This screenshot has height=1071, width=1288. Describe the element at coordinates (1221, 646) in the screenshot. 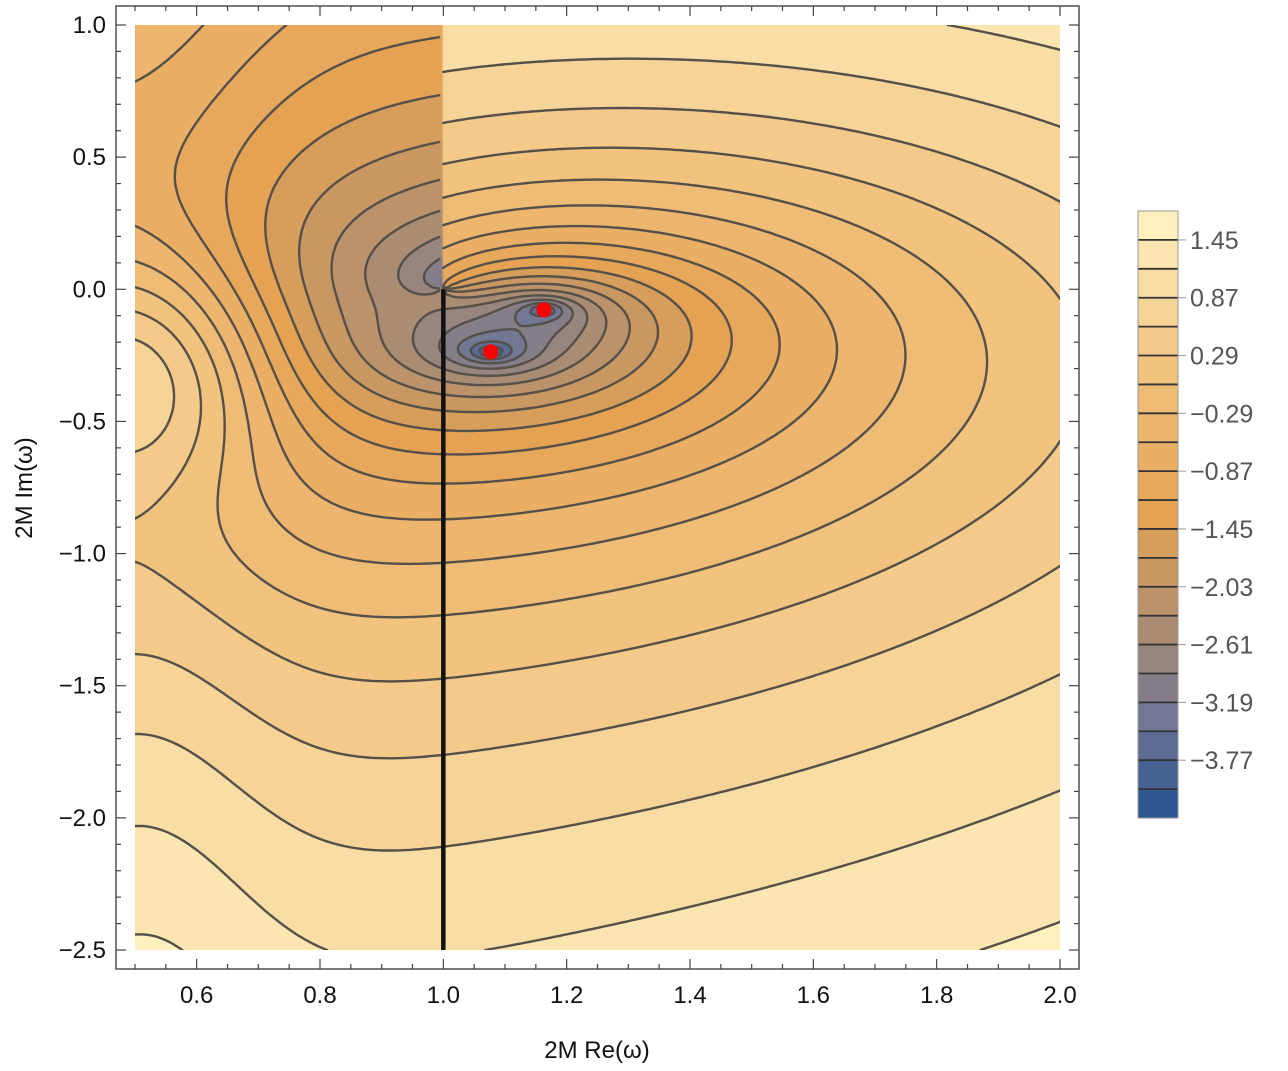

I see `colorbar-label: −2.61` at that location.